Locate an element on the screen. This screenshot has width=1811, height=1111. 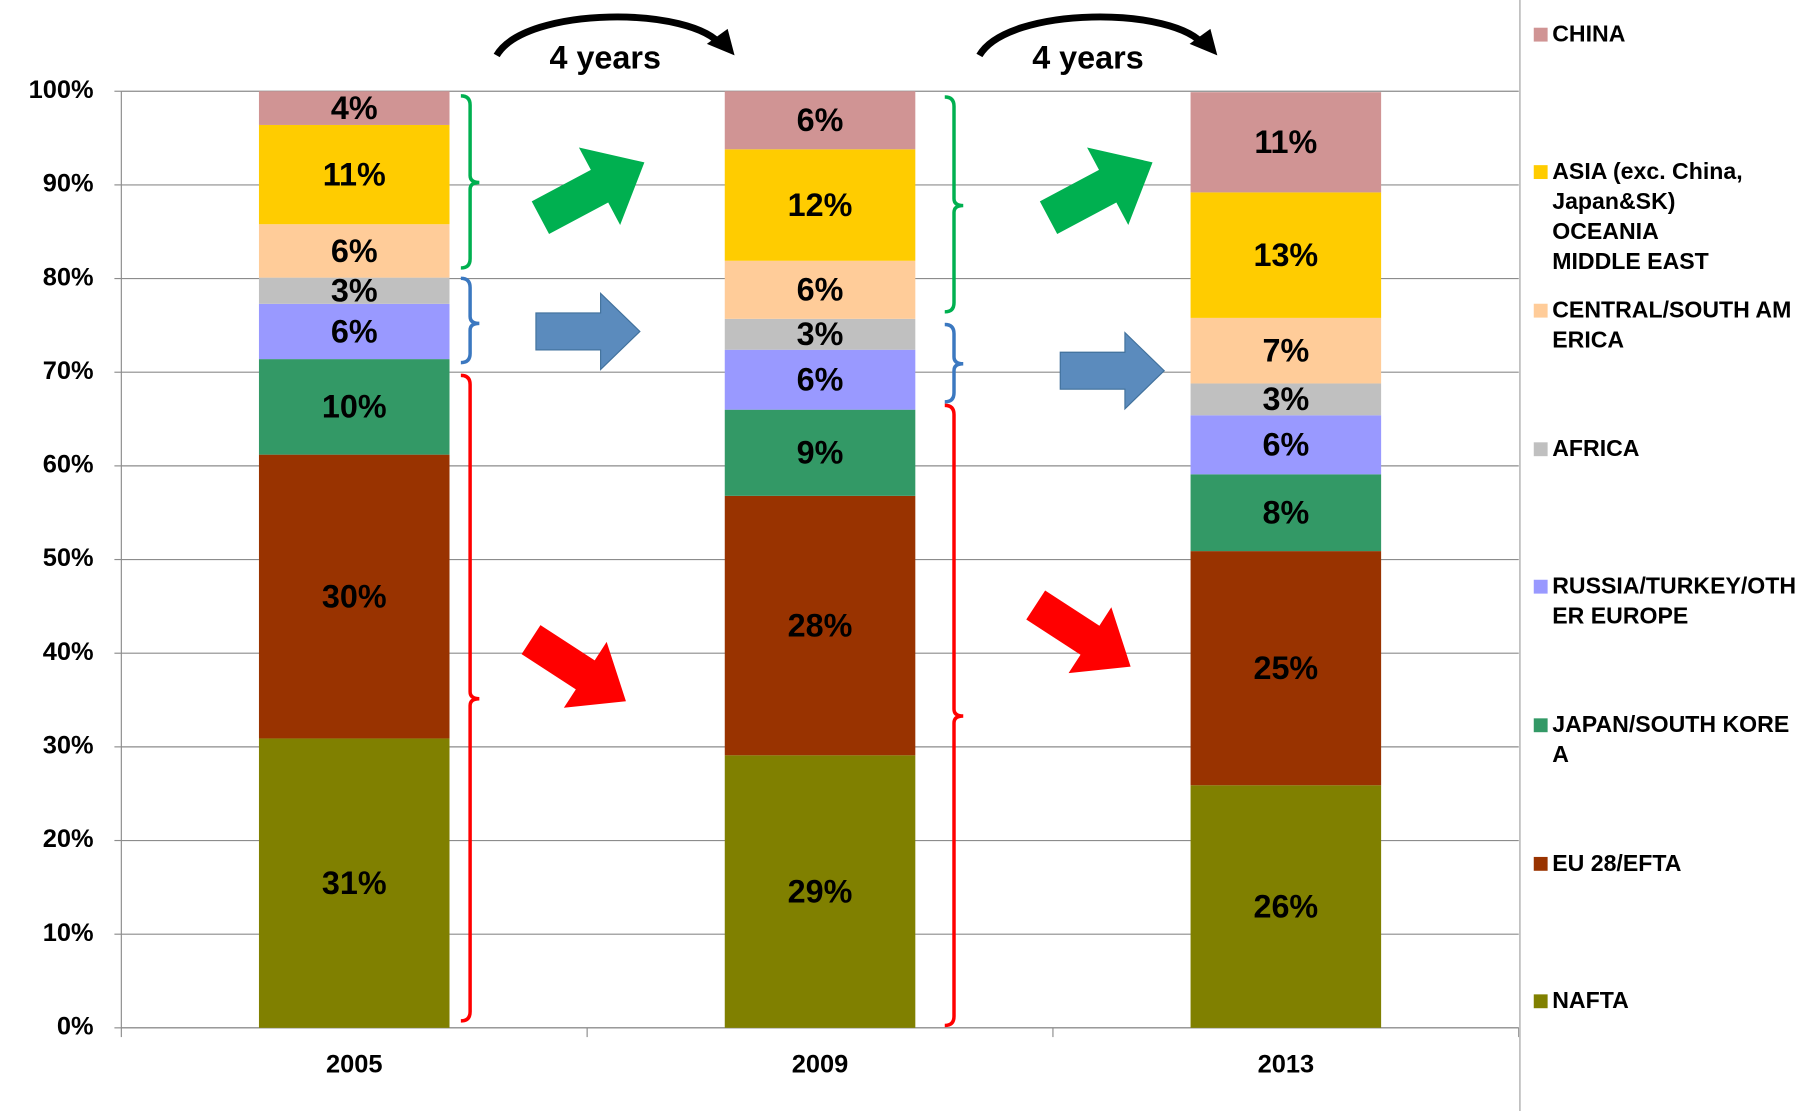
legend-item: EU 28/EFTA is located at coordinates (1666, 864).